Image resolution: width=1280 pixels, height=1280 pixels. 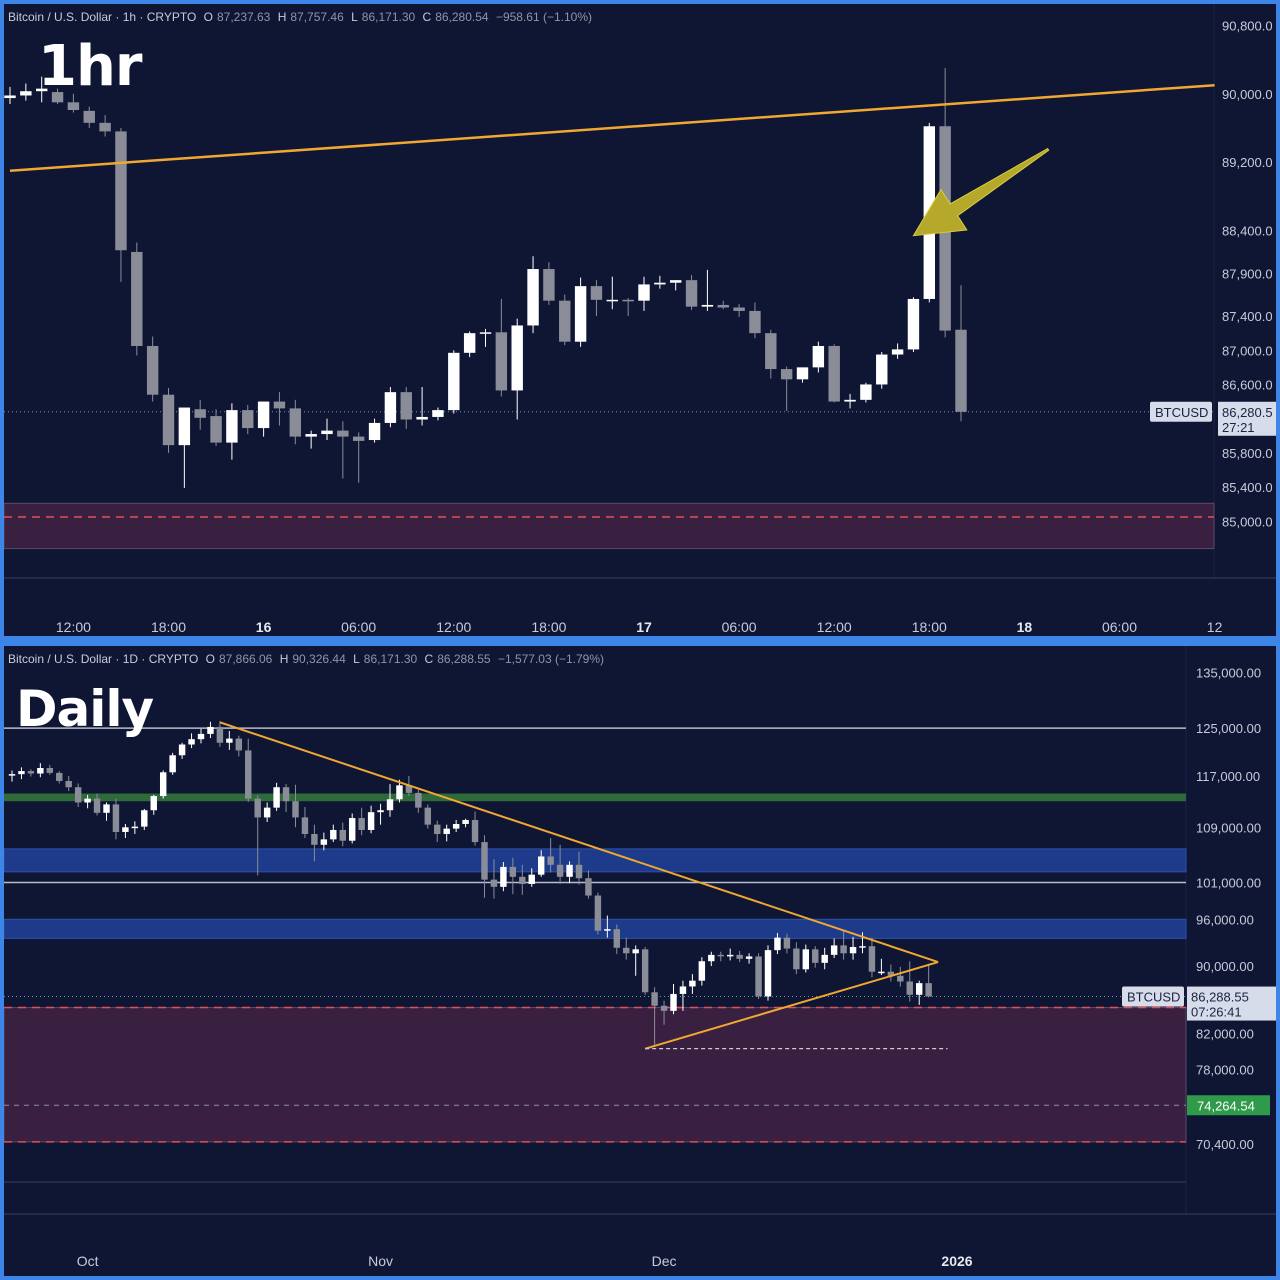 What do you see at coordinates (1247, 231) in the screenshot?
I see `price-axis-tick: 88,400.0` at bounding box center [1247, 231].